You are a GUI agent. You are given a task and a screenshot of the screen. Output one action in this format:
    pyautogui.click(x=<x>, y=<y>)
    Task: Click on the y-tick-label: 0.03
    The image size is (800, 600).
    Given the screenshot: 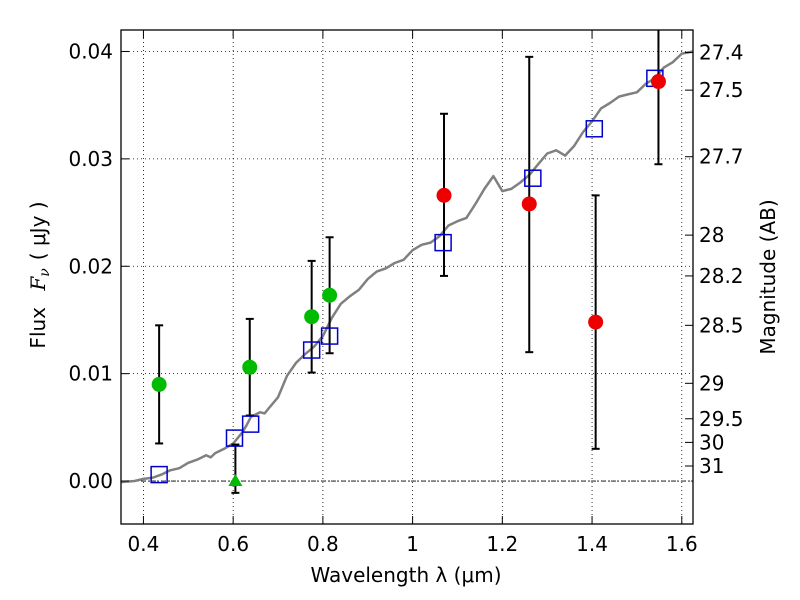 What is the action you would take?
    pyautogui.click(x=90, y=159)
    